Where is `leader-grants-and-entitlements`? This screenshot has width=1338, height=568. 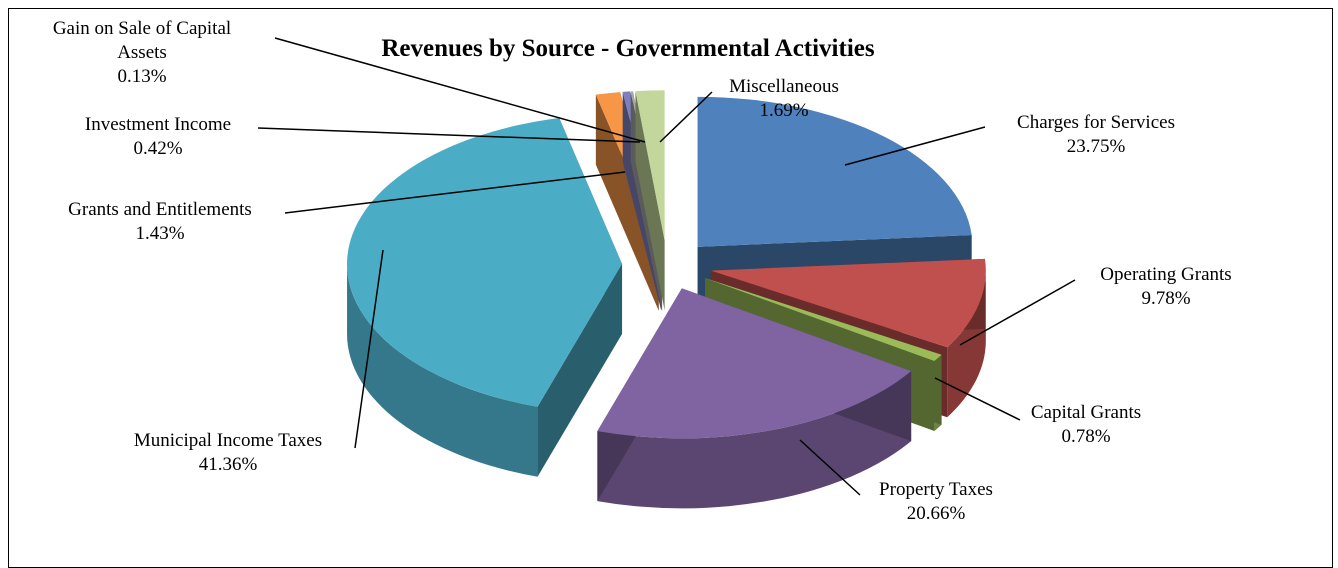
leader-grants-and-entitlements is located at coordinates (455, 192).